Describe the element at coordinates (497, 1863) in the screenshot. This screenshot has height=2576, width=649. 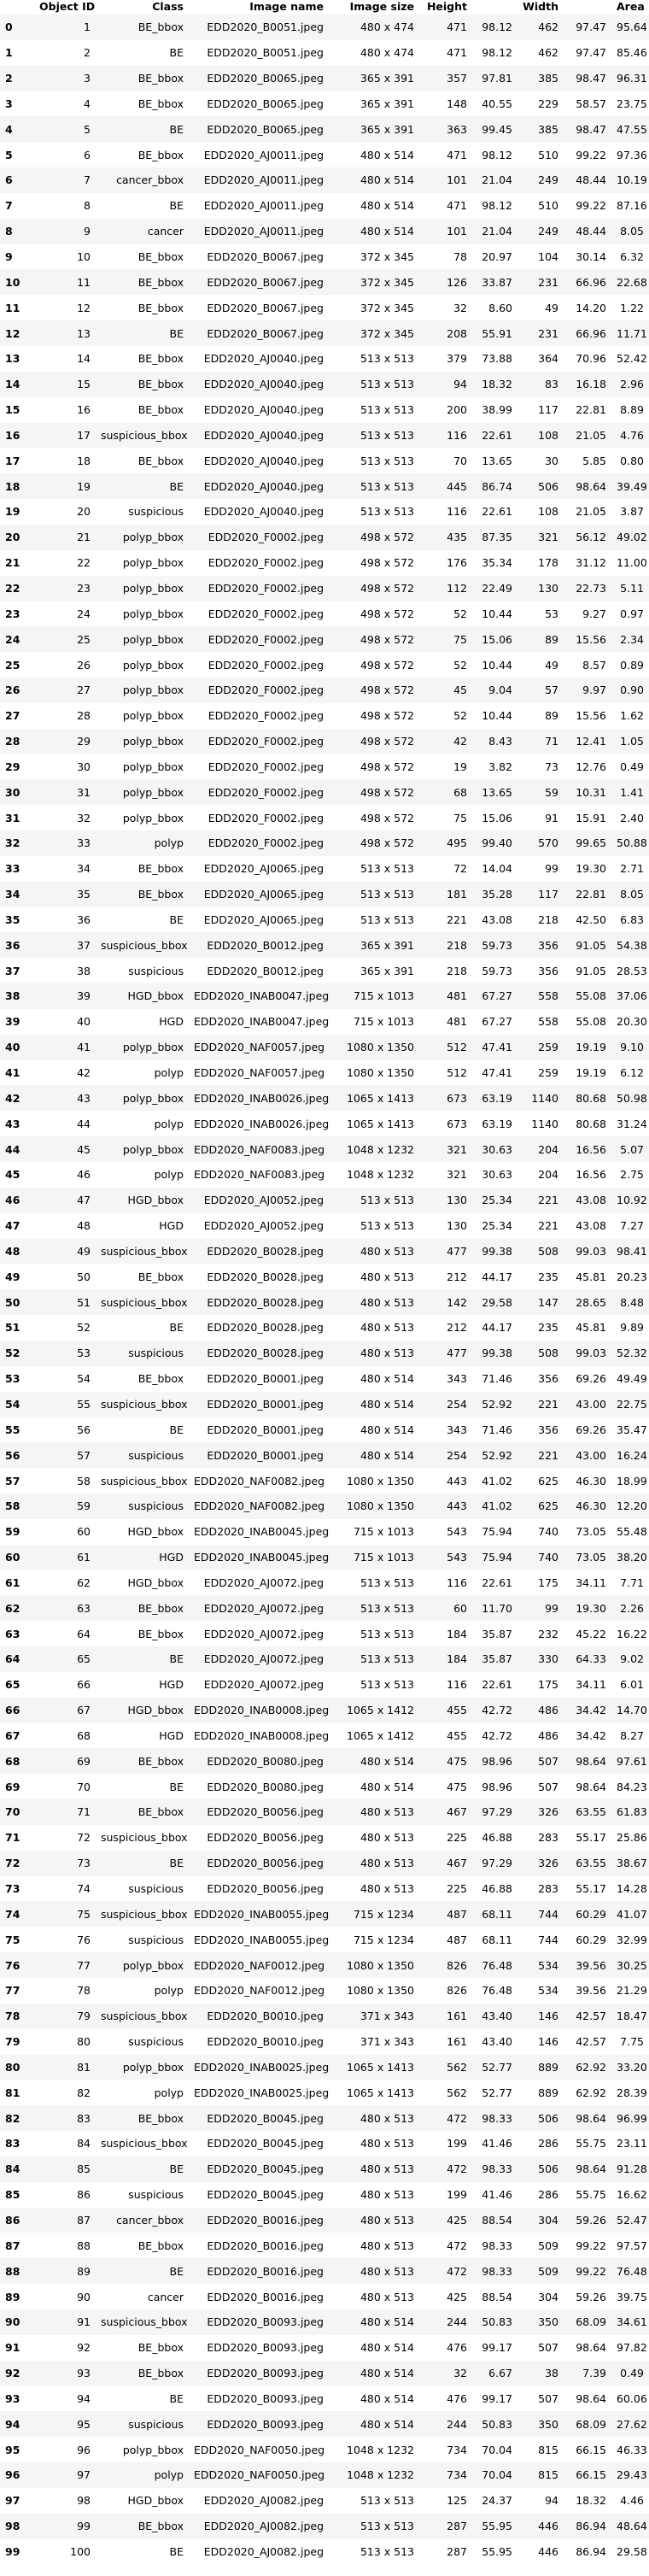
I see `height-pct-cell: 97.29` at that location.